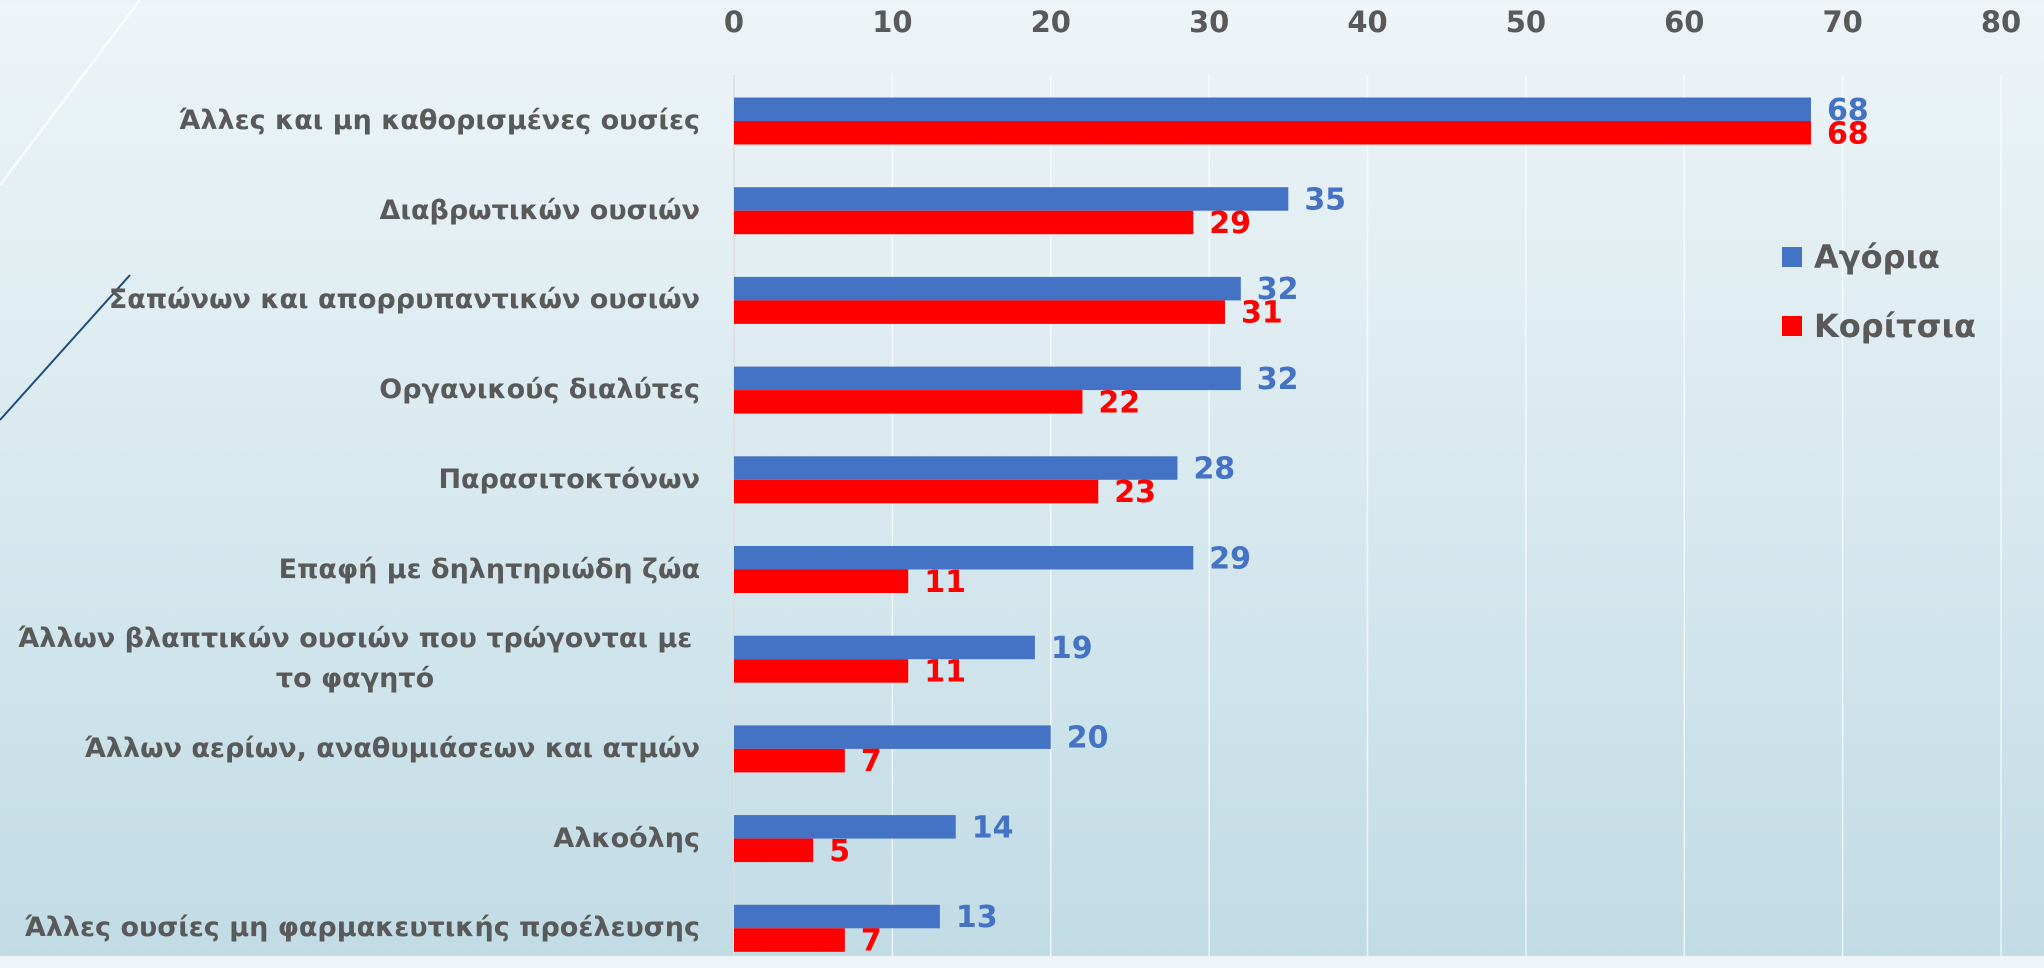 The image size is (2044, 968). Describe the element at coordinates (1526, 22) in the screenshot. I see `x-tick-label: 50` at that location.